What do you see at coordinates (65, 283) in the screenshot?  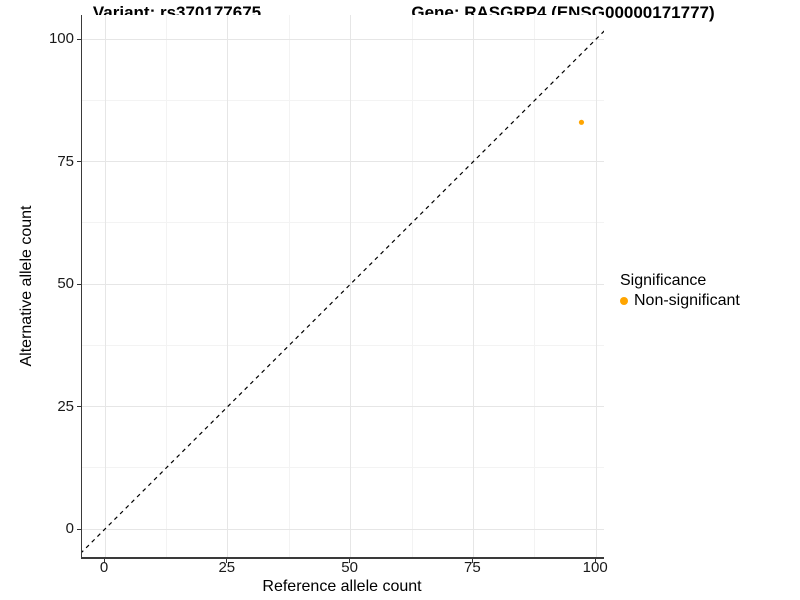 I see `y-tick-label: 50` at bounding box center [65, 283].